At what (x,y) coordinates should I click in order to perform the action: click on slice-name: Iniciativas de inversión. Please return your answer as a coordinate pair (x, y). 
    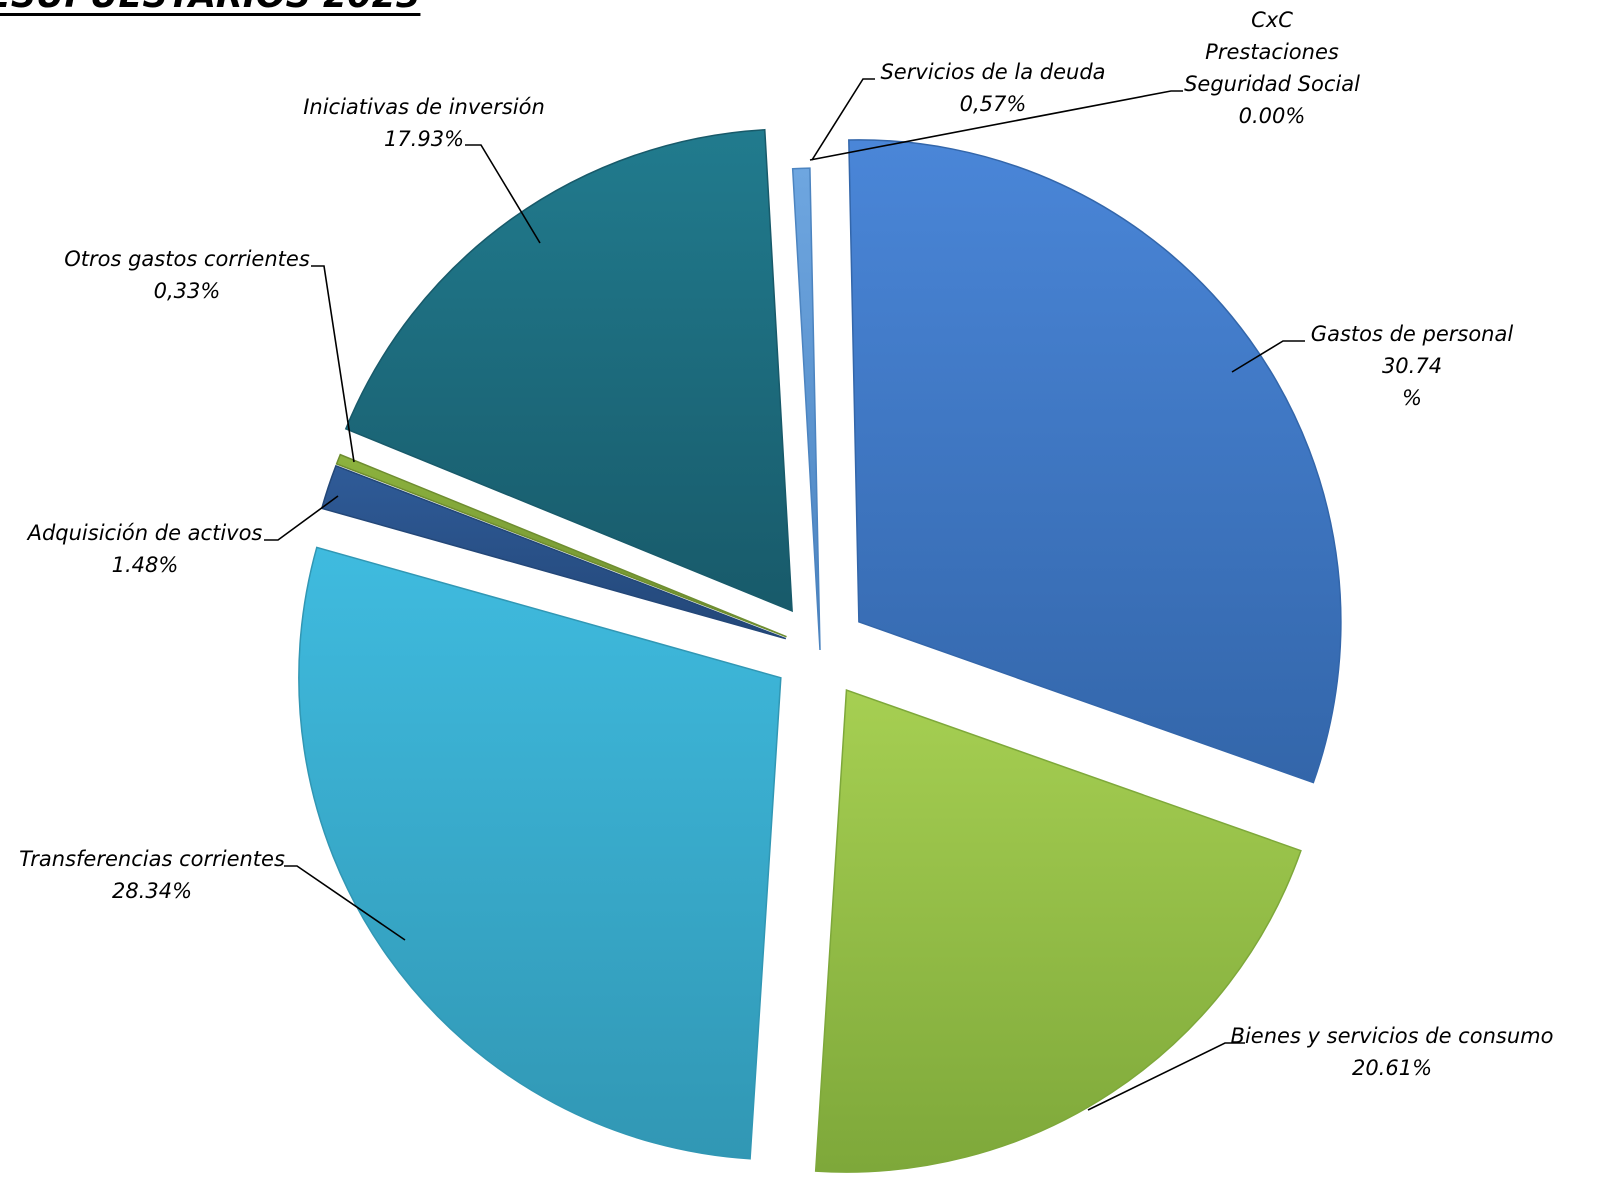
    Looking at the image, I should click on (424, 107).